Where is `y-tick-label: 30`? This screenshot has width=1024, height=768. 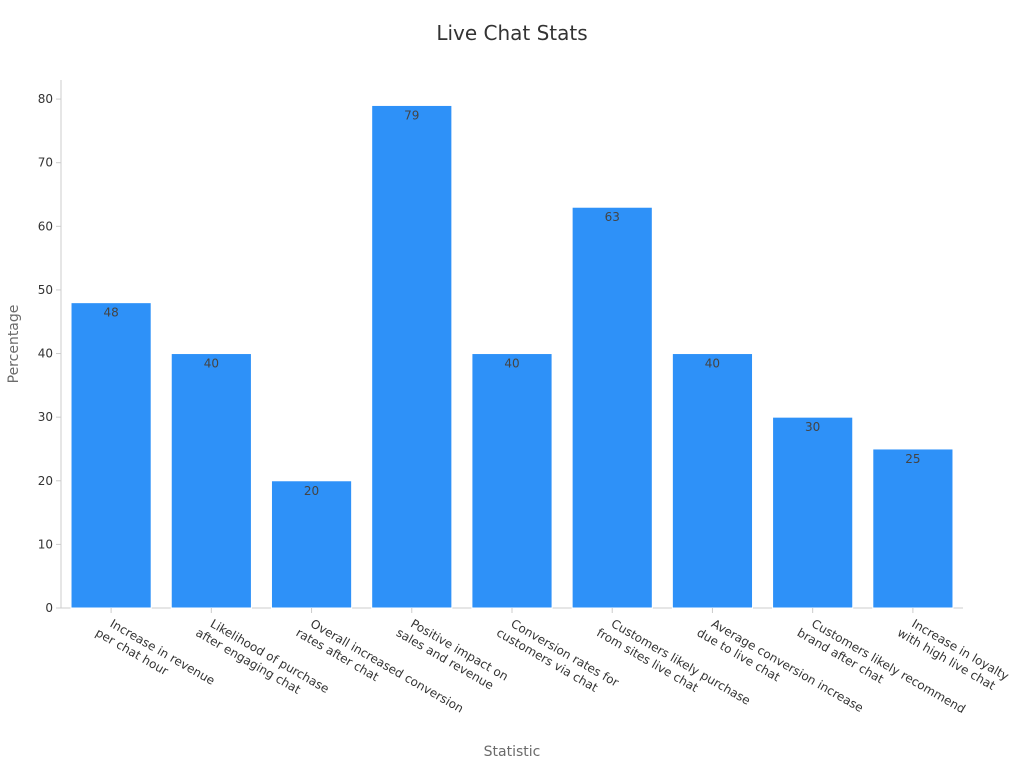 y-tick-label: 30 is located at coordinates (45, 417).